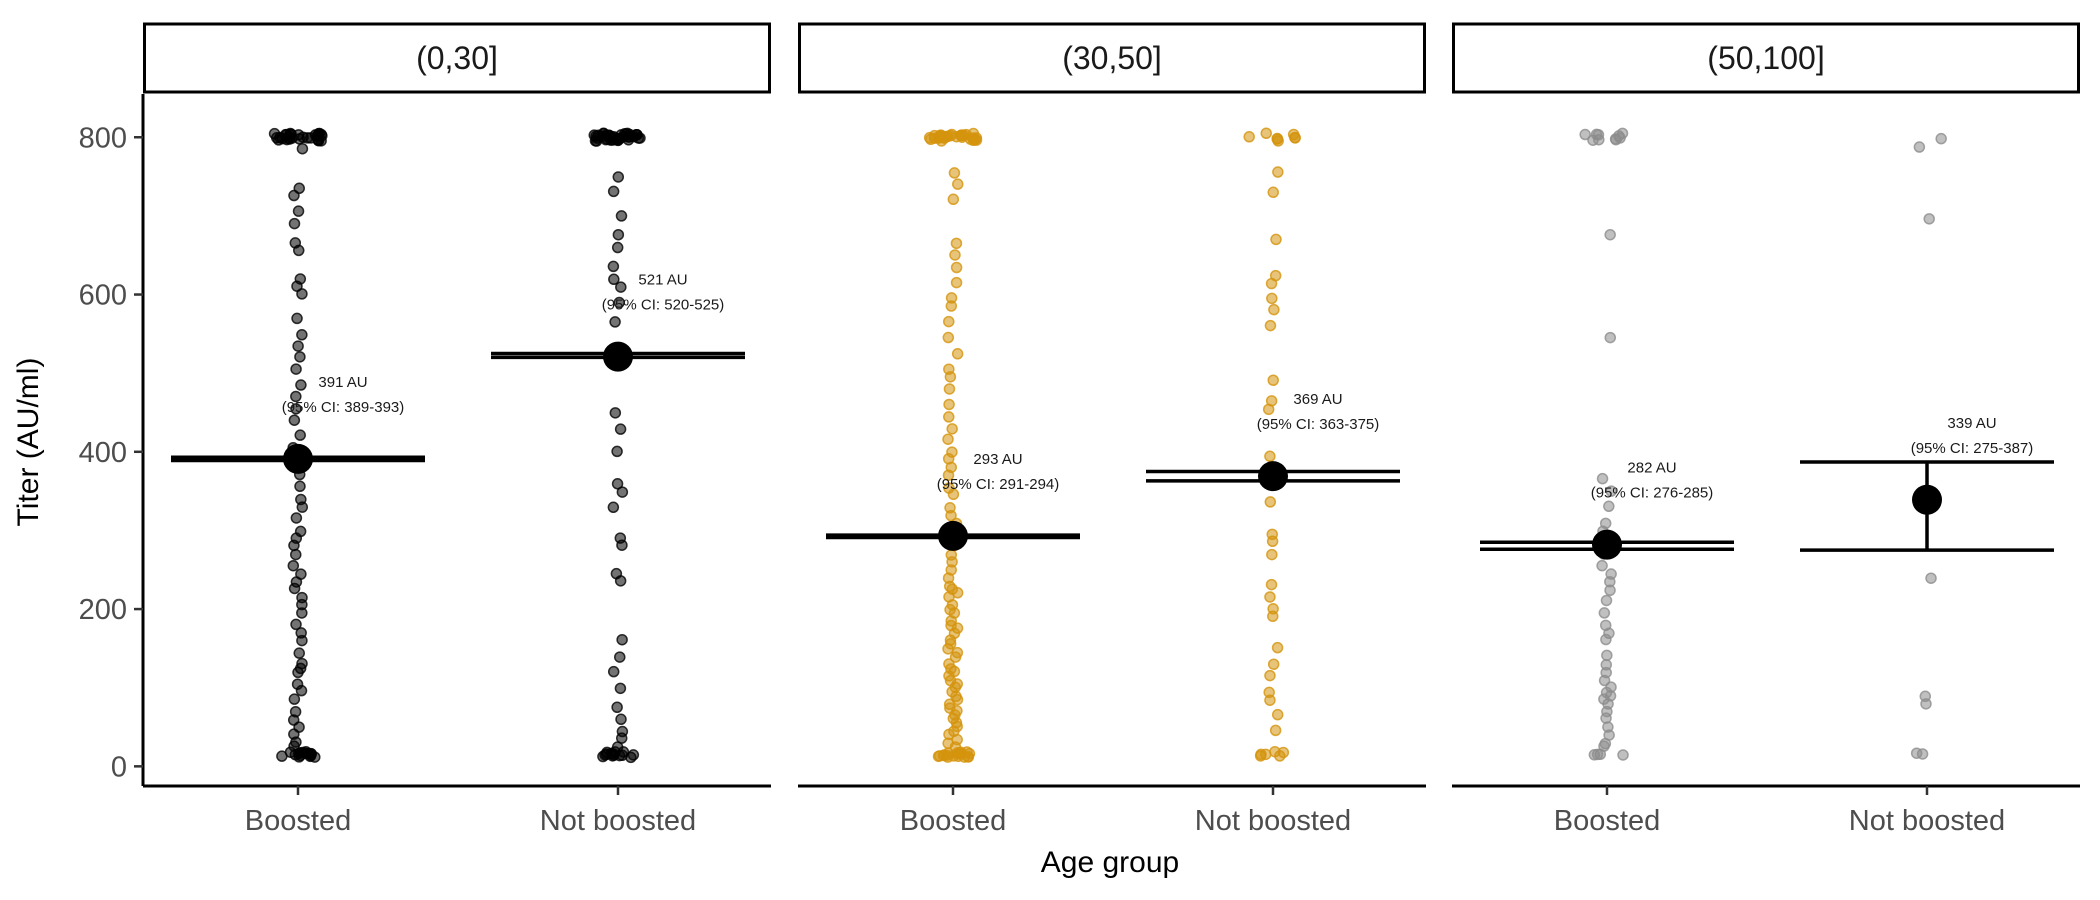 This screenshot has height=900, width=2100. I want to click on annotation-ci: (95% CI: 520-525), so click(663, 305).